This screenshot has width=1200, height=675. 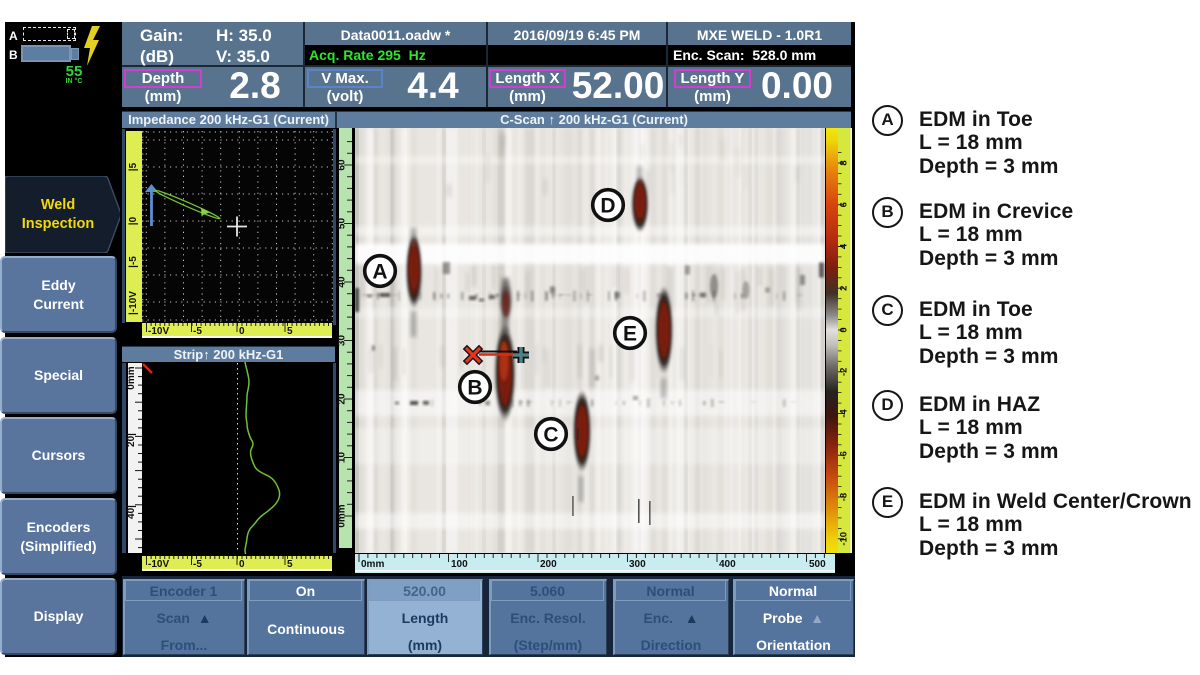 I want to click on svg-text: 500, so click(x=817, y=564).